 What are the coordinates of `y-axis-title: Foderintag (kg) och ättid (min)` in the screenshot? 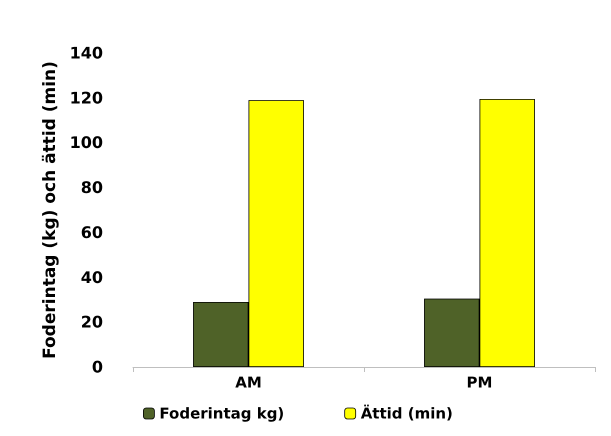 It's located at (50, 210).